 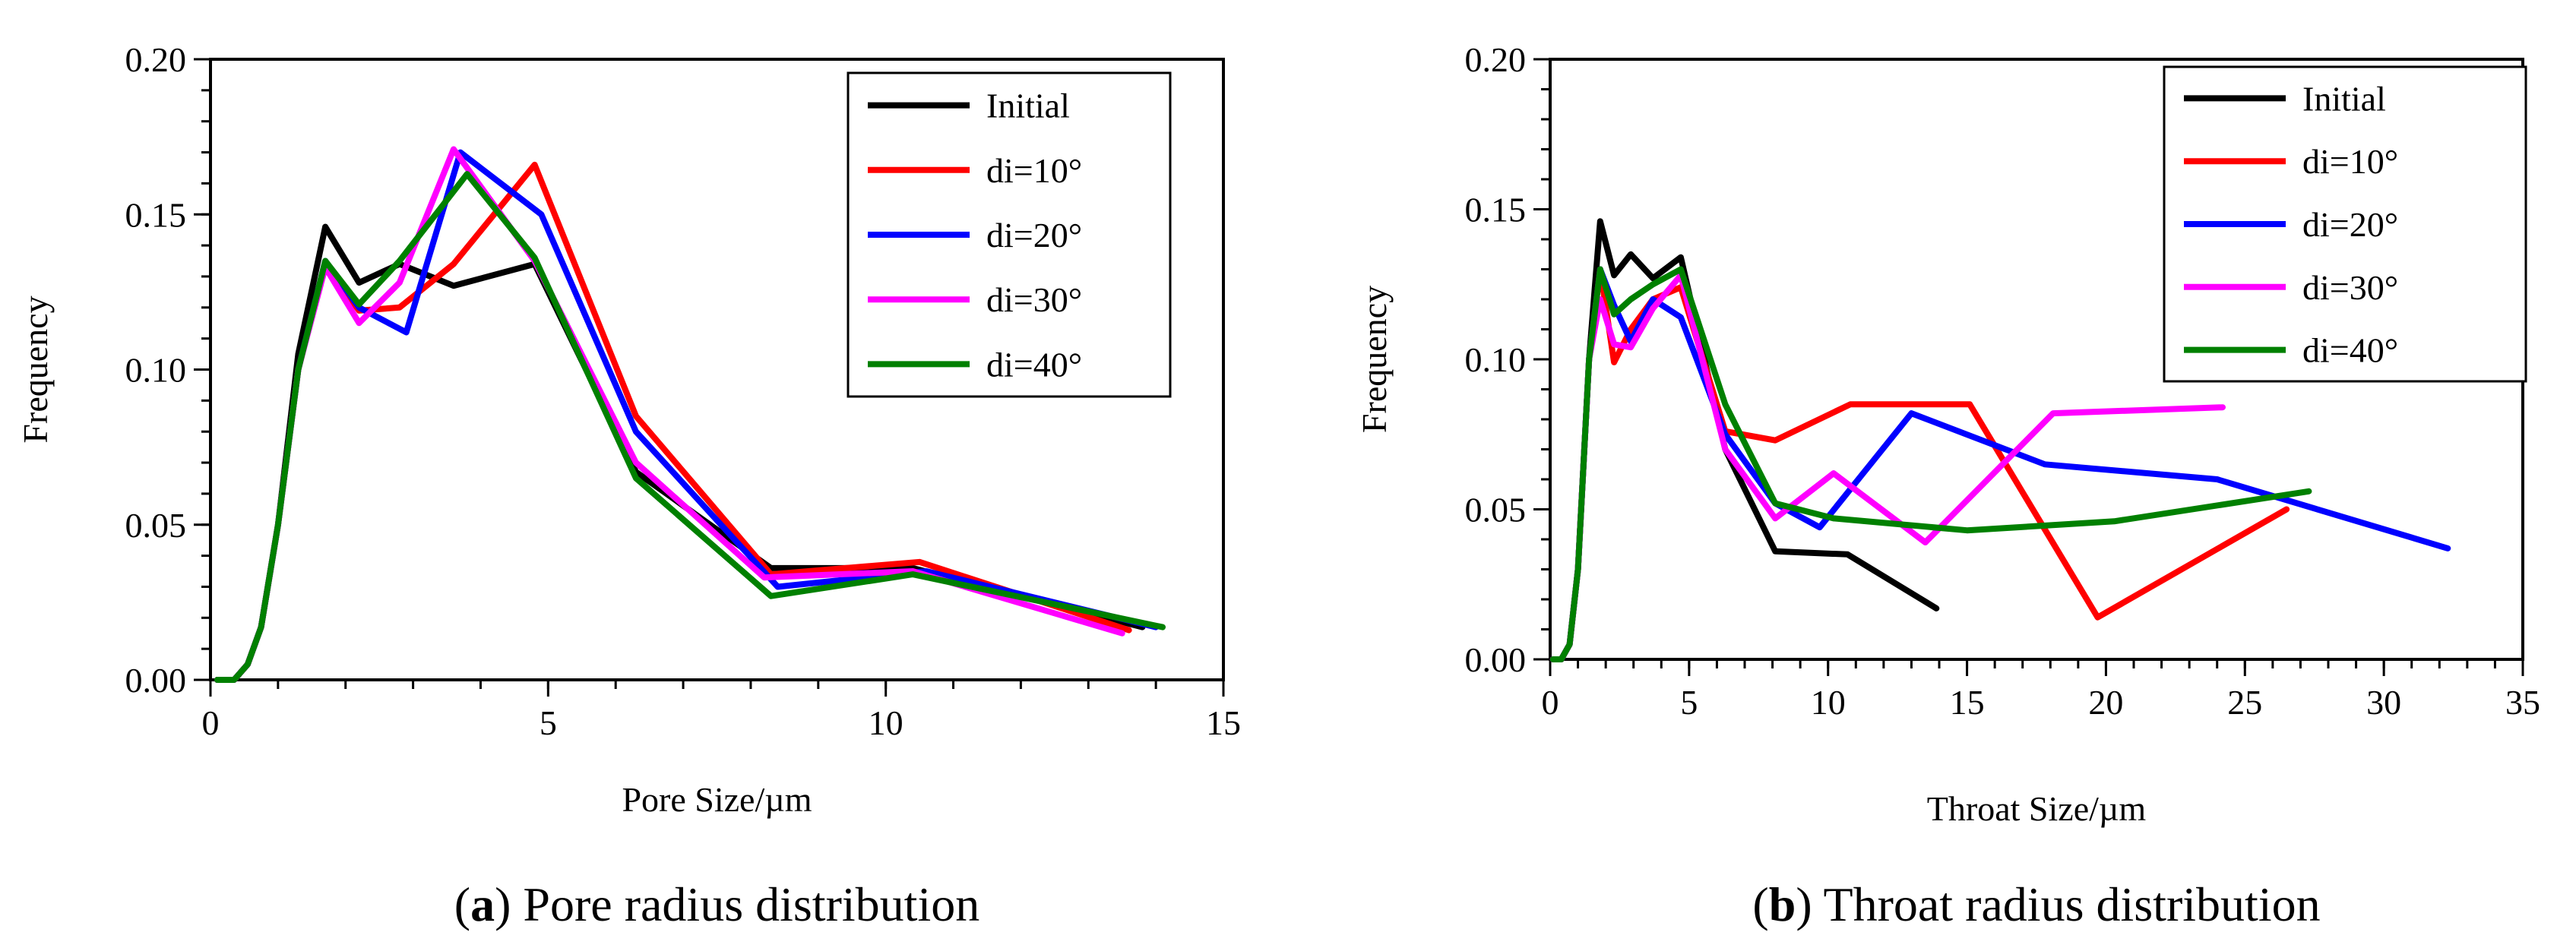 I want to click on chart-caption: (a) Pore radius distribution, so click(x=716, y=904).